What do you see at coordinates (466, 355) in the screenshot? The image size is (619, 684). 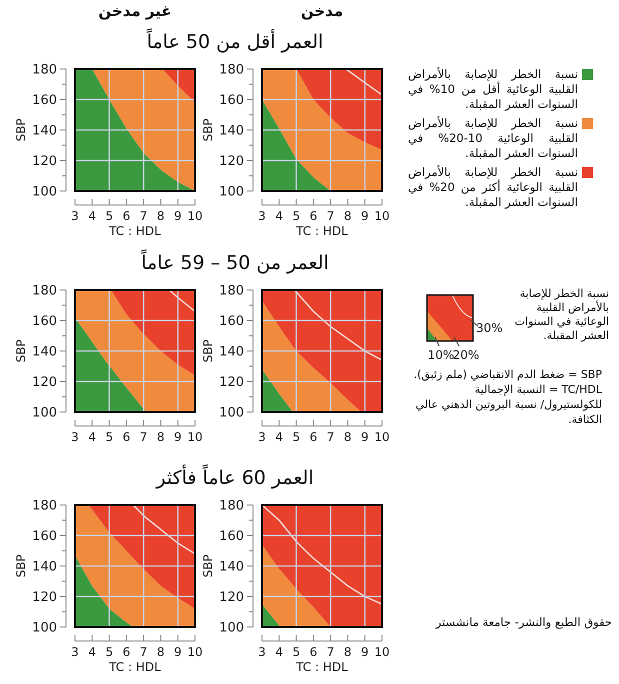 I see `text: 20%` at bounding box center [466, 355].